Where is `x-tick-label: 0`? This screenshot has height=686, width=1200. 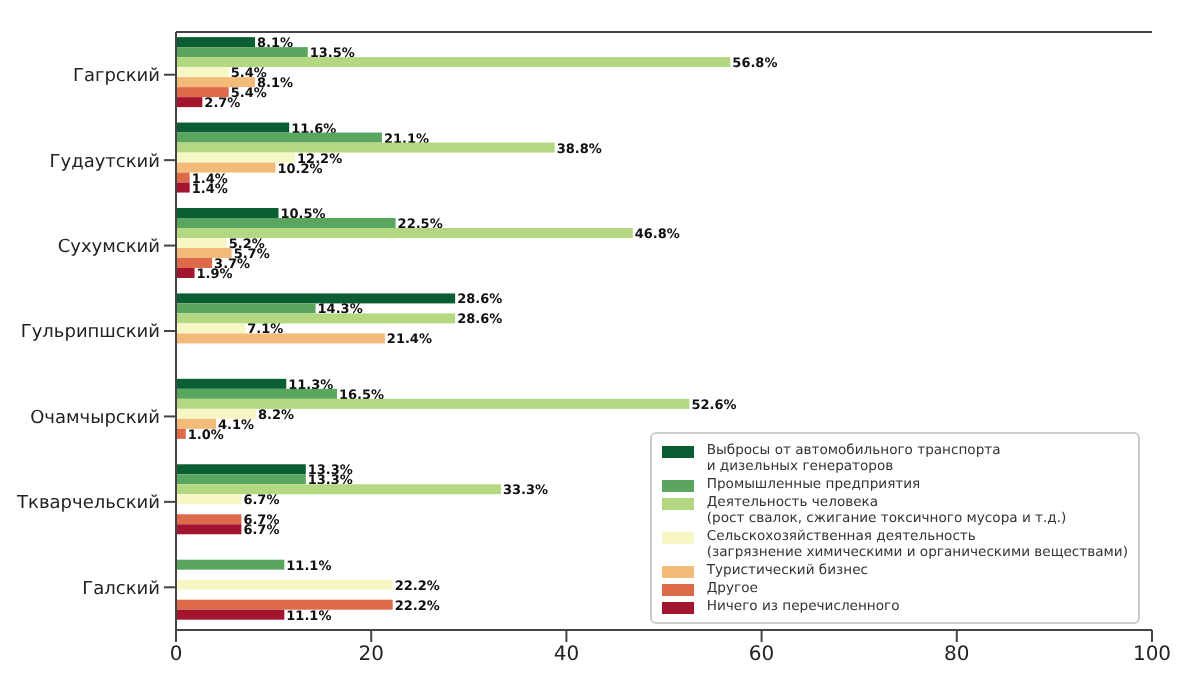 x-tick-label: 0 is located at coordinates (176, 655).